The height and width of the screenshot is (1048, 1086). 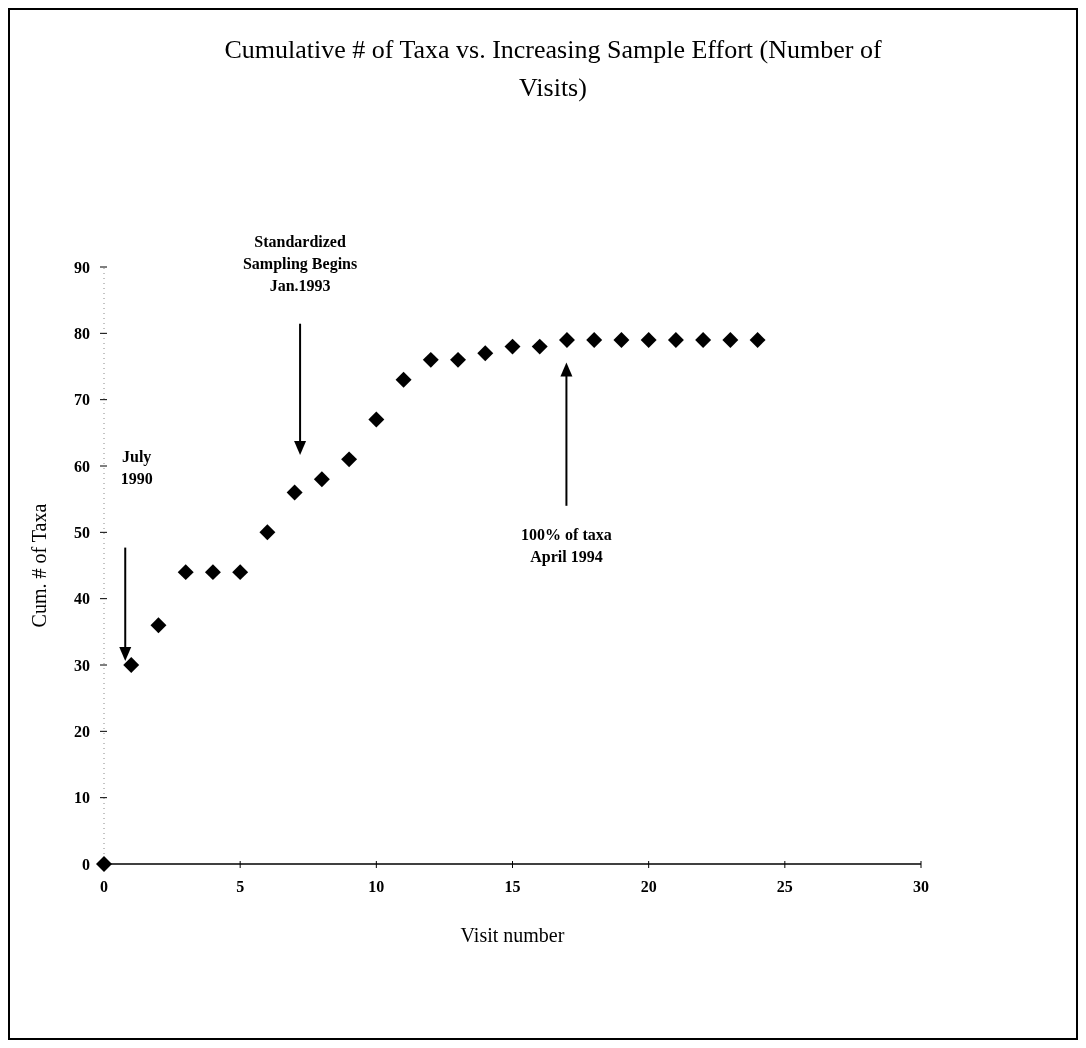 What do you see at coordinates (82, 333) in the screenshot?
I see `y-tick-label: 80` at bounding box center [82, 333].